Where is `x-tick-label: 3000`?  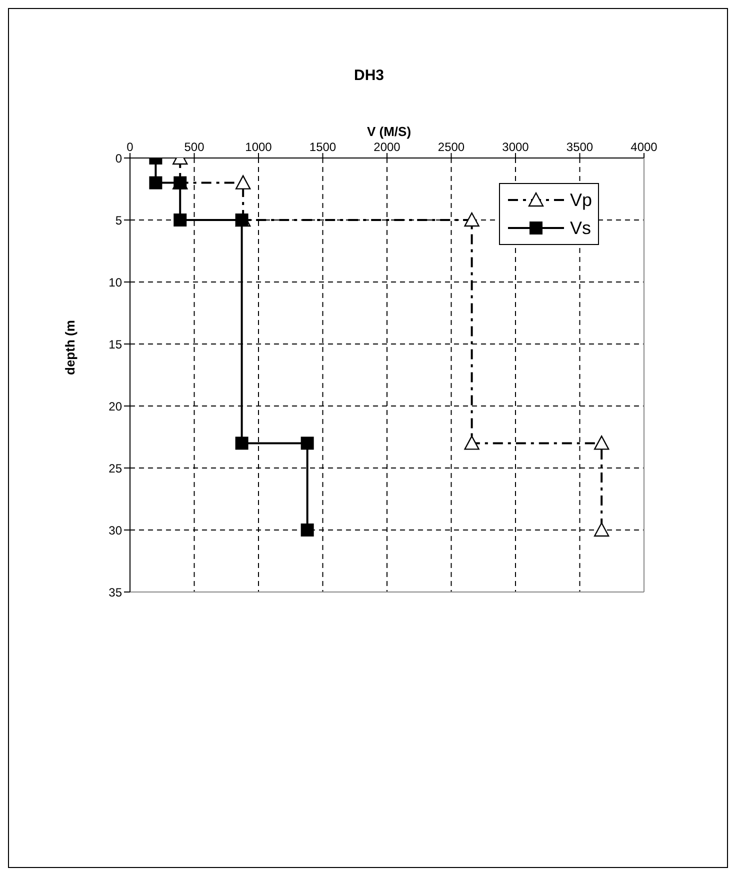
x-tick-label: 3000 is located at coordinates (516, 147).